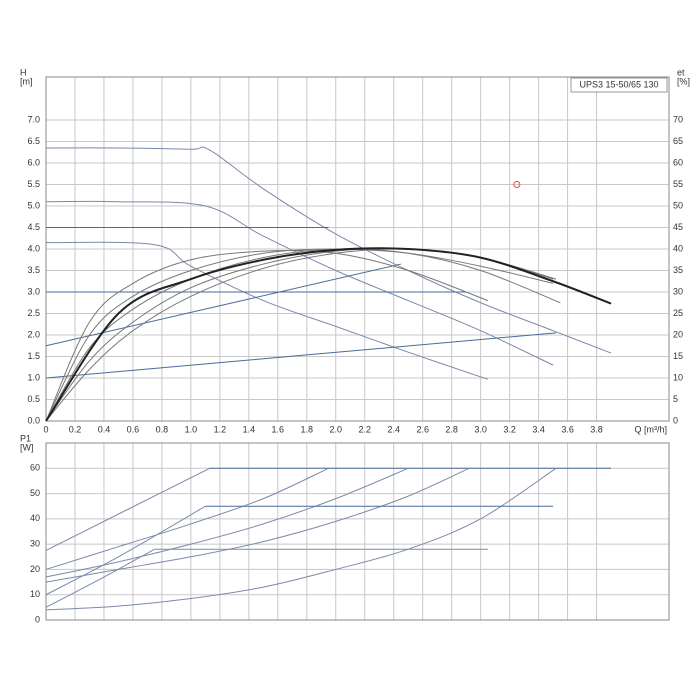 This screenshot has height=700, width=700. Describe the element at coordinates (33, 377) in the screenshot. I see `y-tick-label: 1.0` at that location.